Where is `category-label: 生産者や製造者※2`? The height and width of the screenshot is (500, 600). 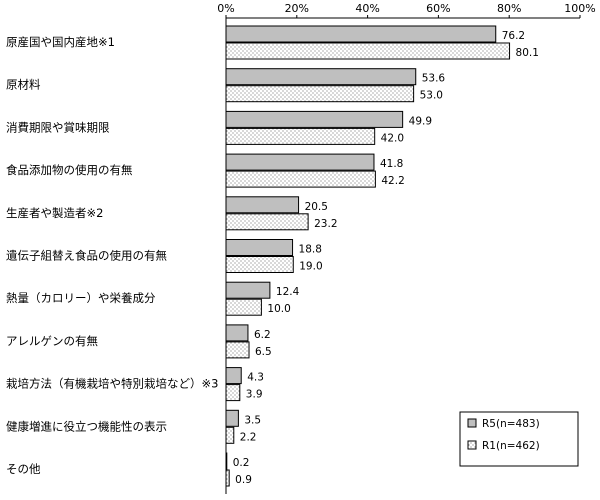 category-label: 生産者や製造者※2 is located at coordinates (54, 213).